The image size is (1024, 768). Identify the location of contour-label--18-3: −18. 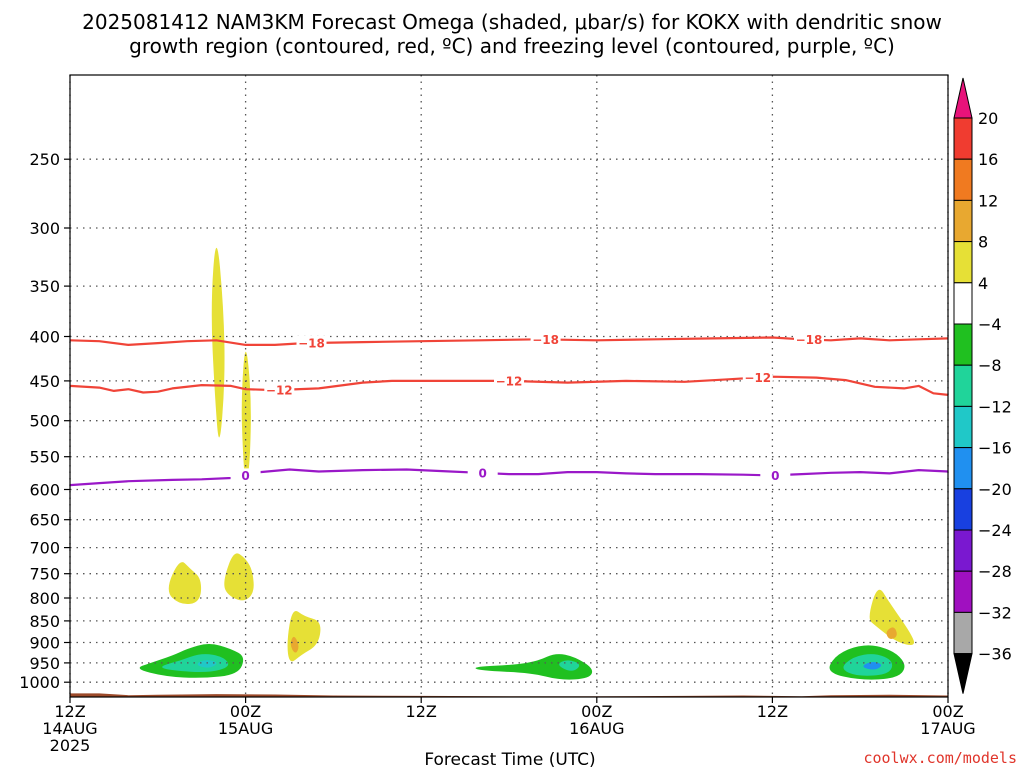
(809, 340).